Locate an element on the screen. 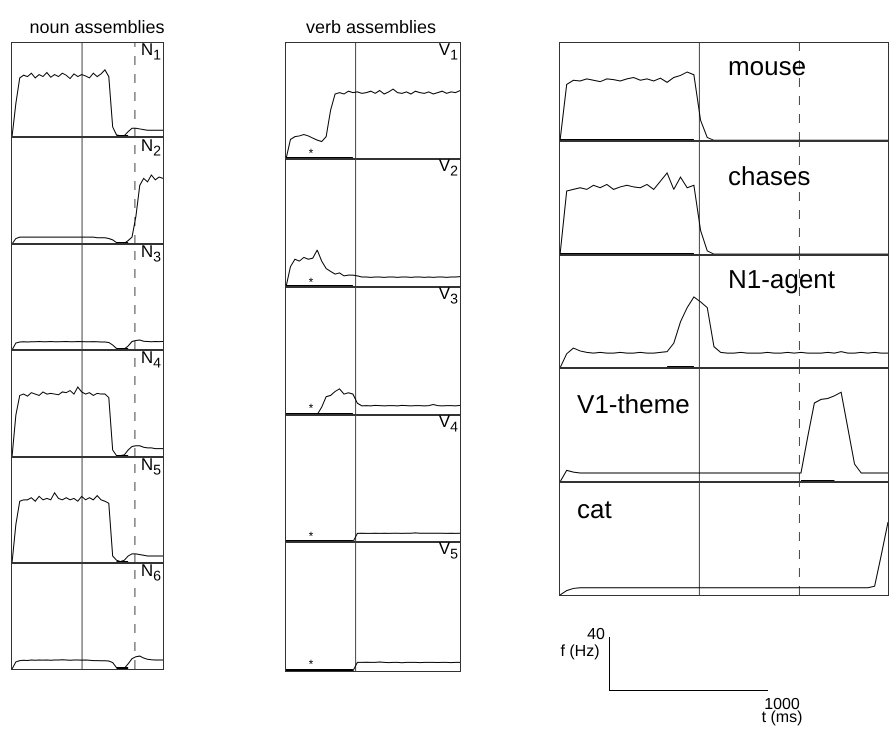 The image size is (896, 731). chart-title: chases is located at coordinates (769, 176).